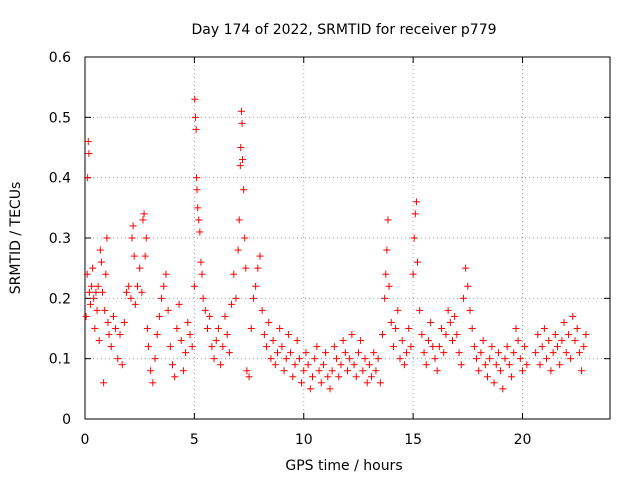  What do you see at coordinates (304, 440) in the screenshot?
I see `x-tick-label: 10` at bounding box center [304, 440].